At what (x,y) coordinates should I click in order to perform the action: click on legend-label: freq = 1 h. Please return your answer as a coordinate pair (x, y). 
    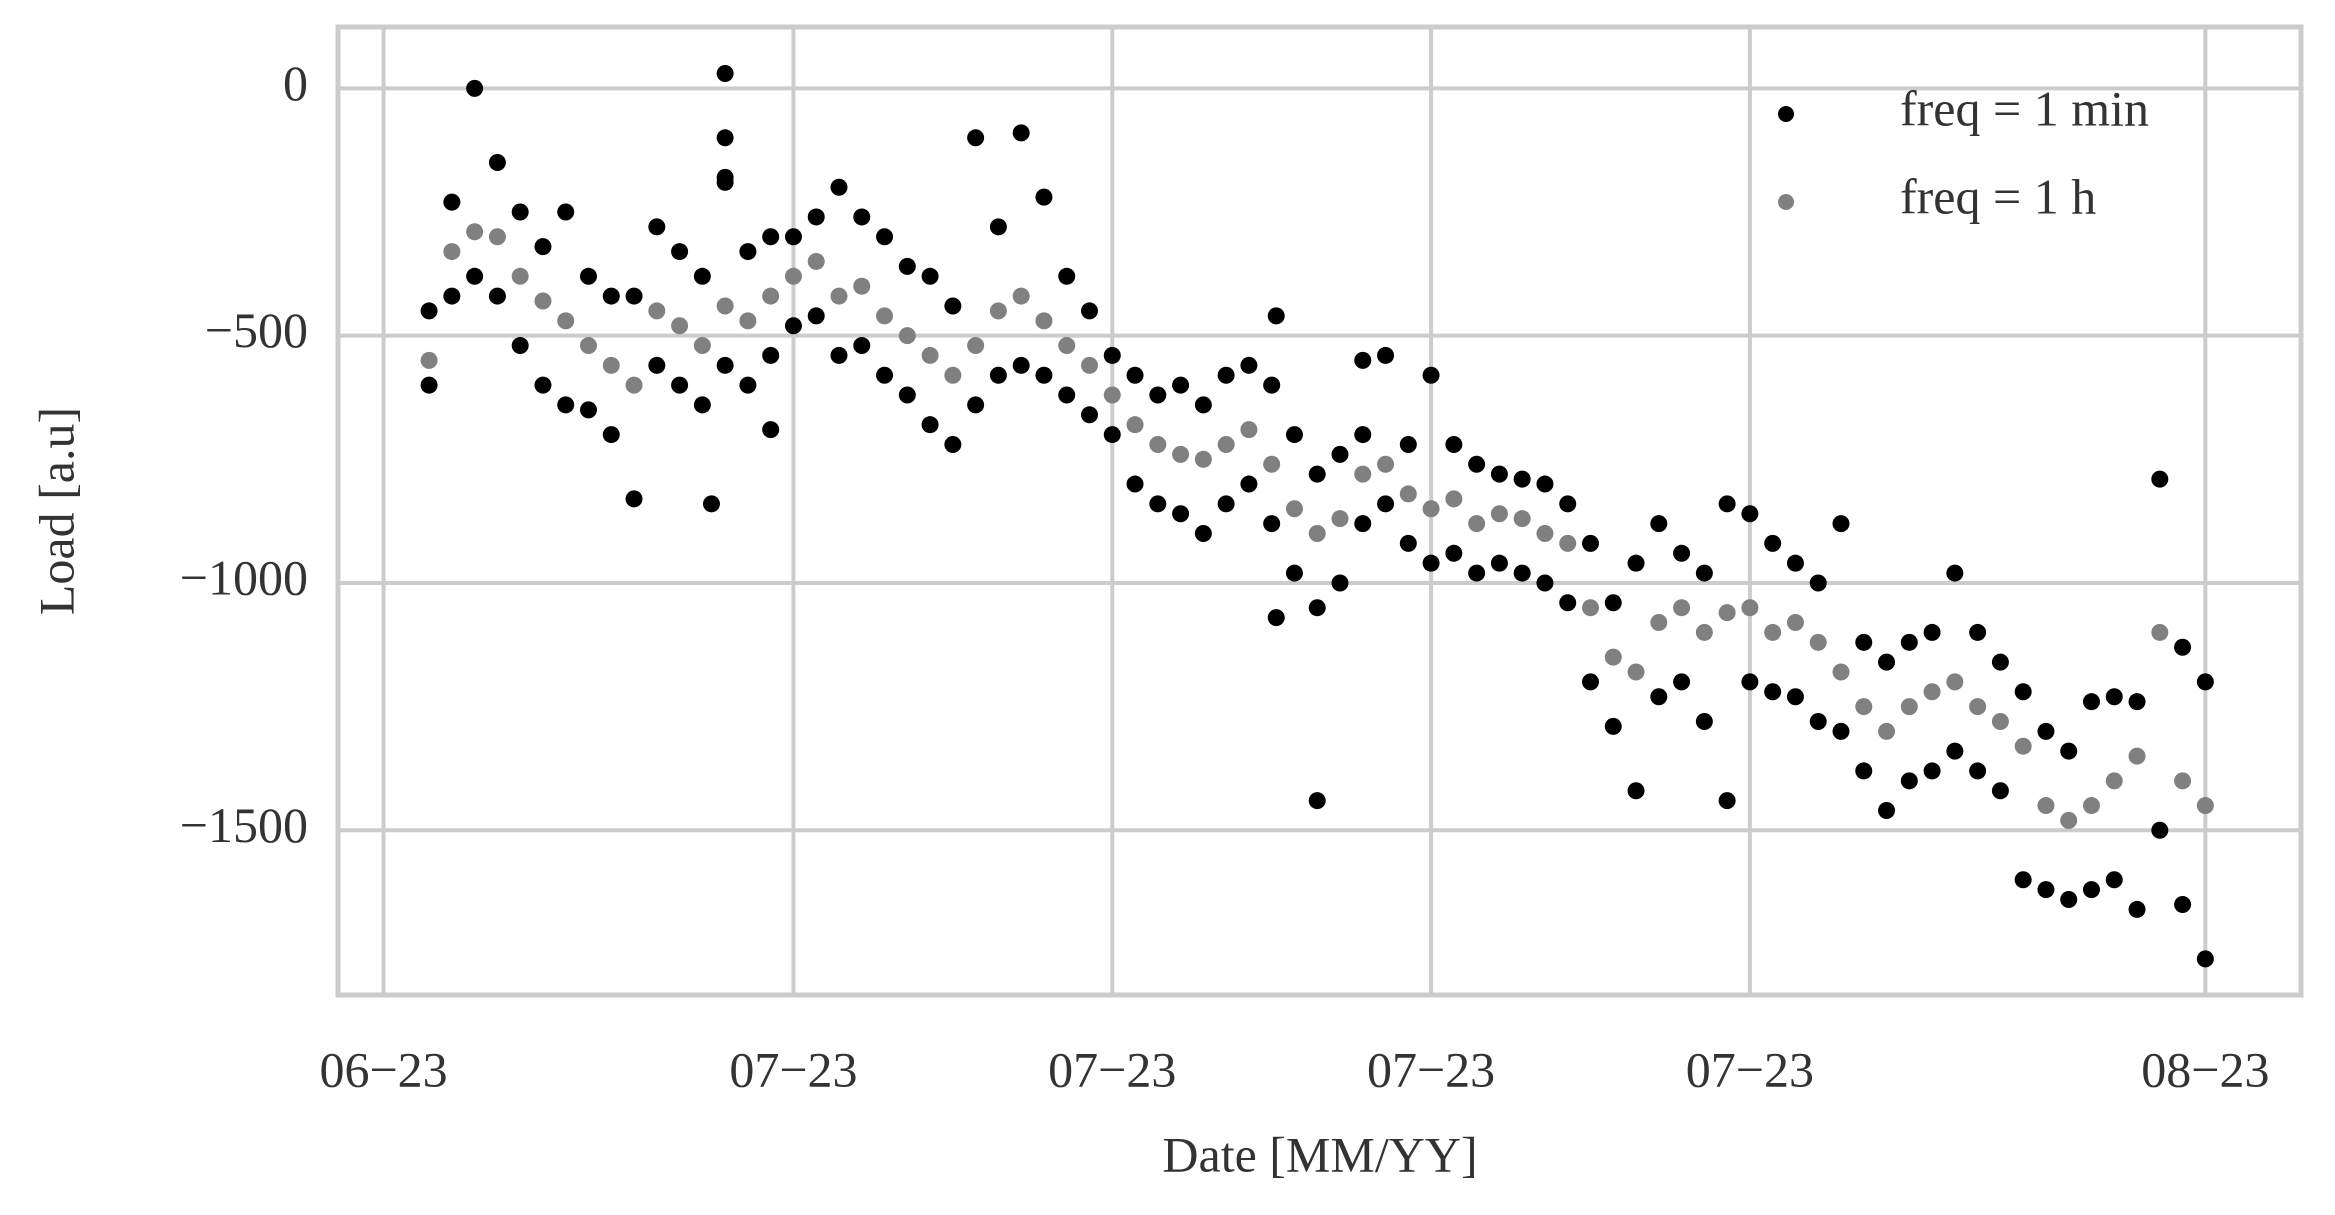
    Looking at the image, I should click on (1998, 196).